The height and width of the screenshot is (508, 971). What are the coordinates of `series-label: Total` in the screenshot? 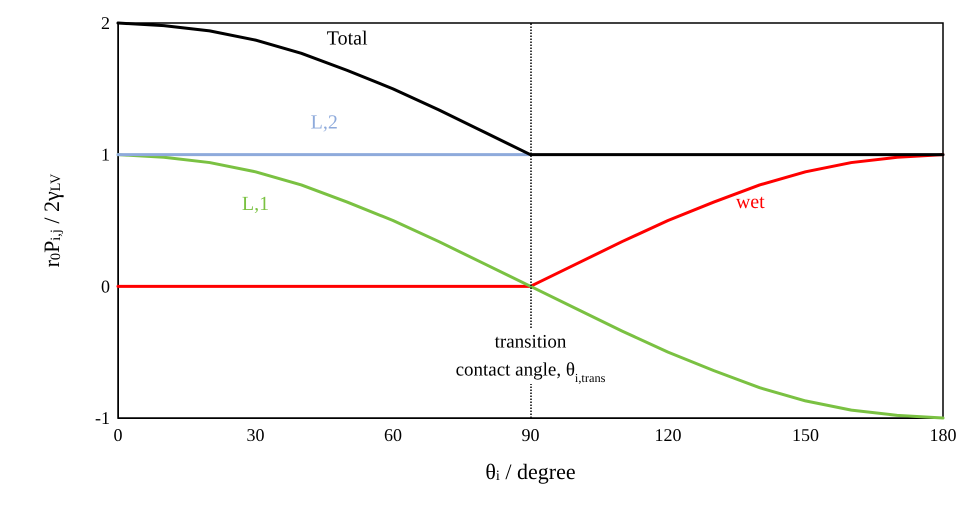 It's located at (347, 38).